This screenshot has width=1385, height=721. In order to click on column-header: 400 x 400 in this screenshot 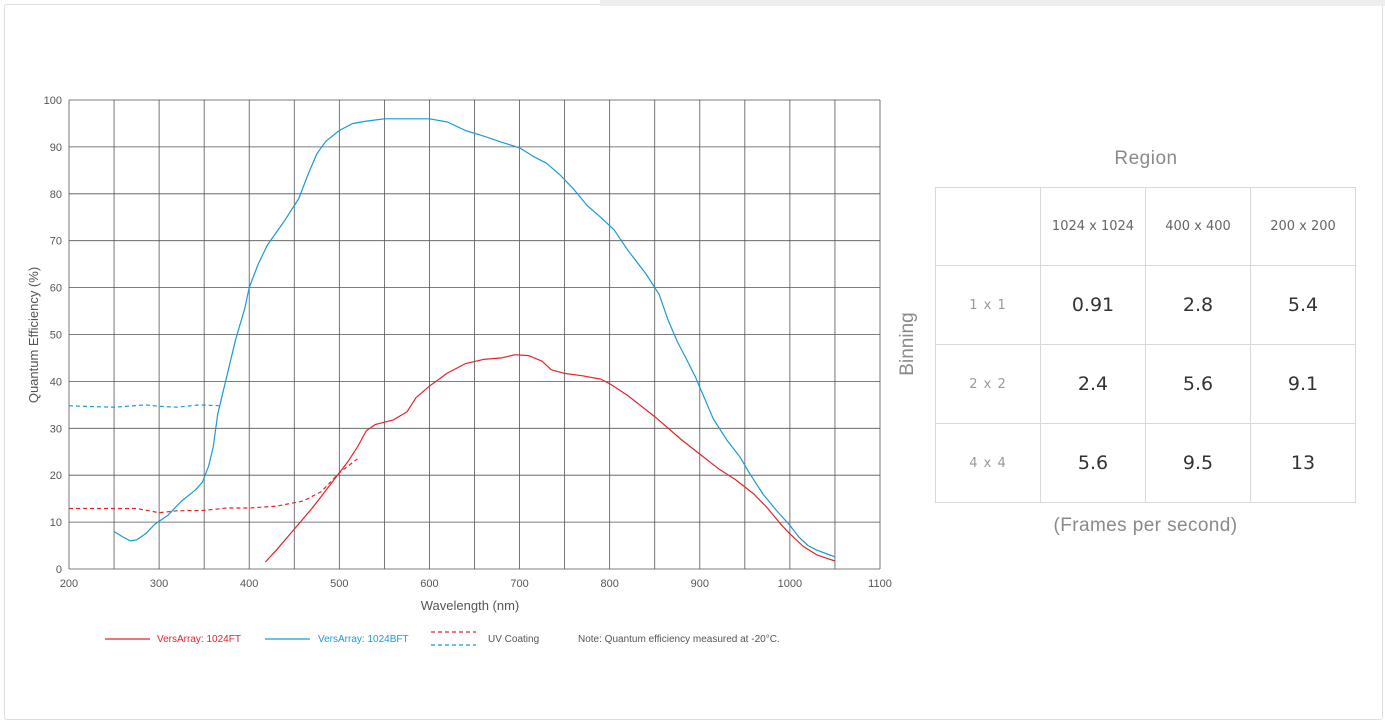, I will do `click(1198, 226)`.